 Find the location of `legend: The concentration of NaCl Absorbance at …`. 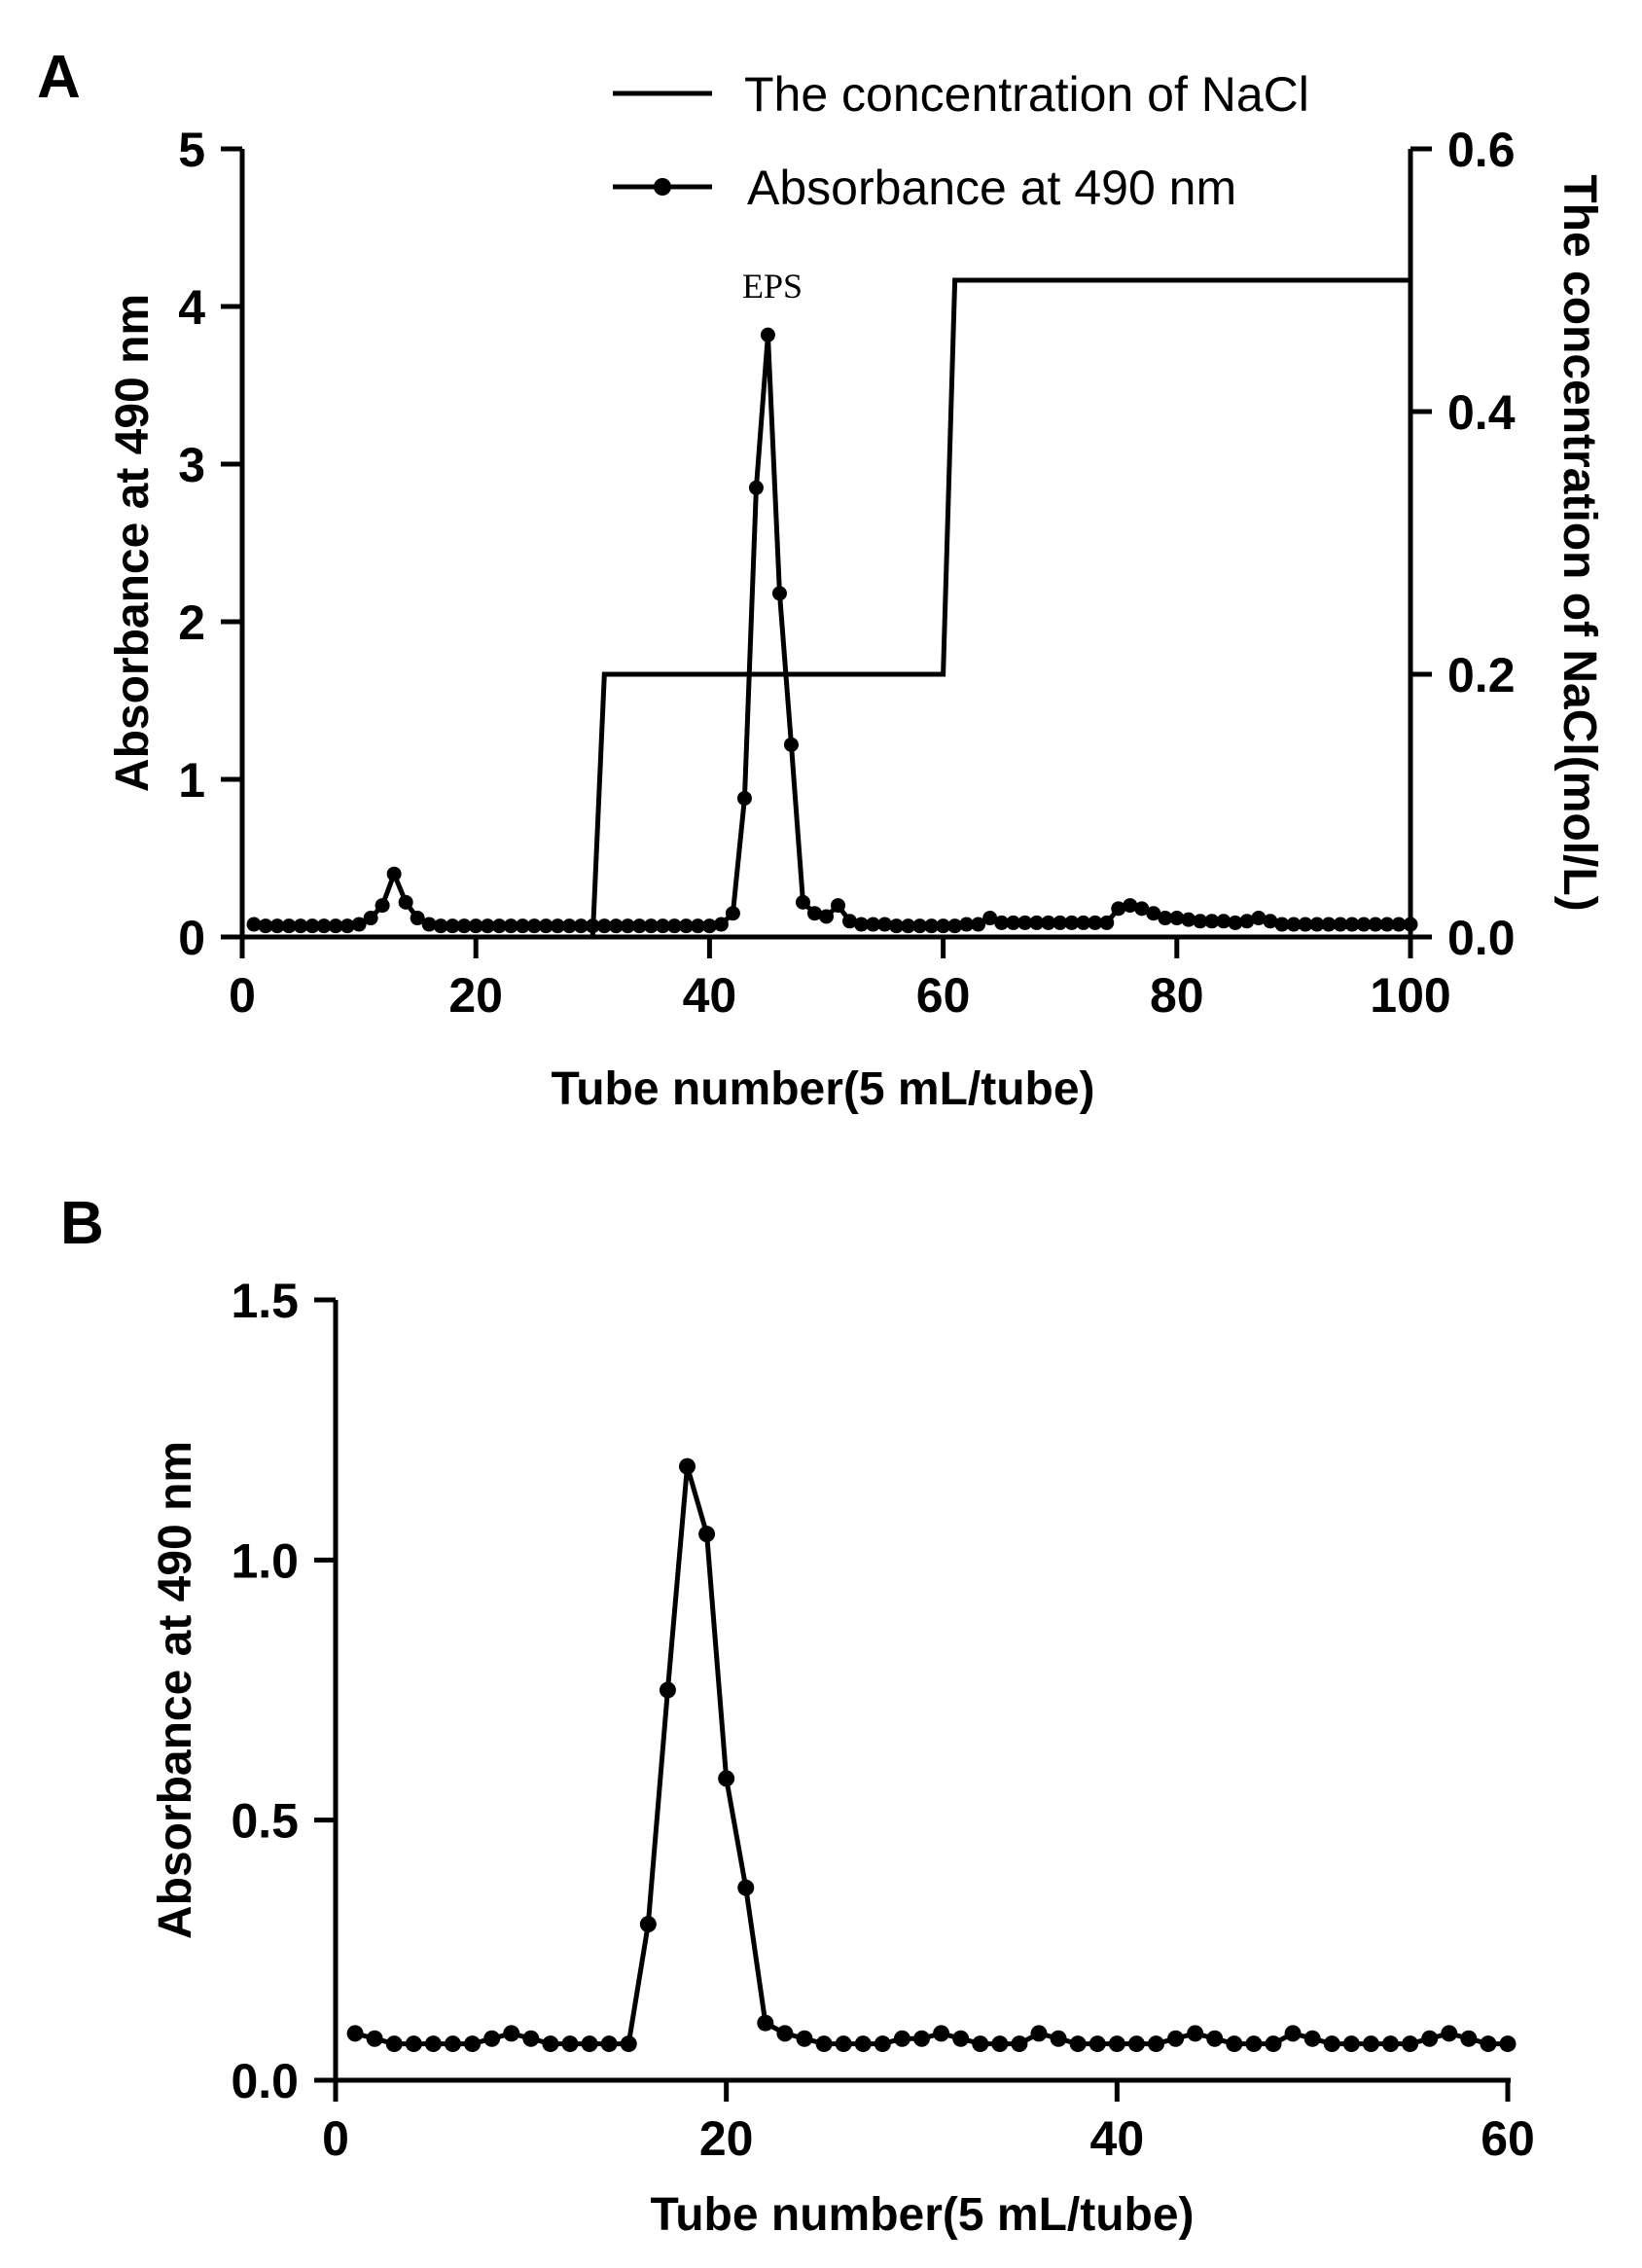

legend: The concentration of NaCl Absorbance at … is located at coordinates (961, 141).